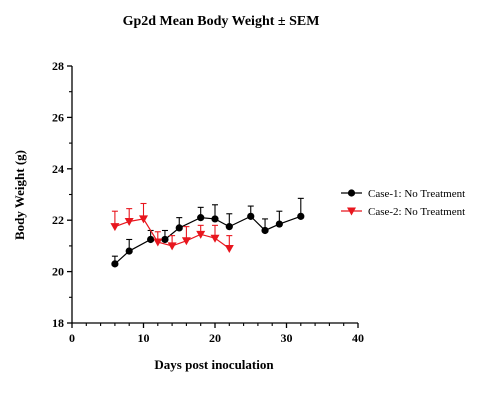  What do you see at coordinates (358, 338) in the screenshot?
I see `x-tick-label: 40` at bounding box center [358, 338].